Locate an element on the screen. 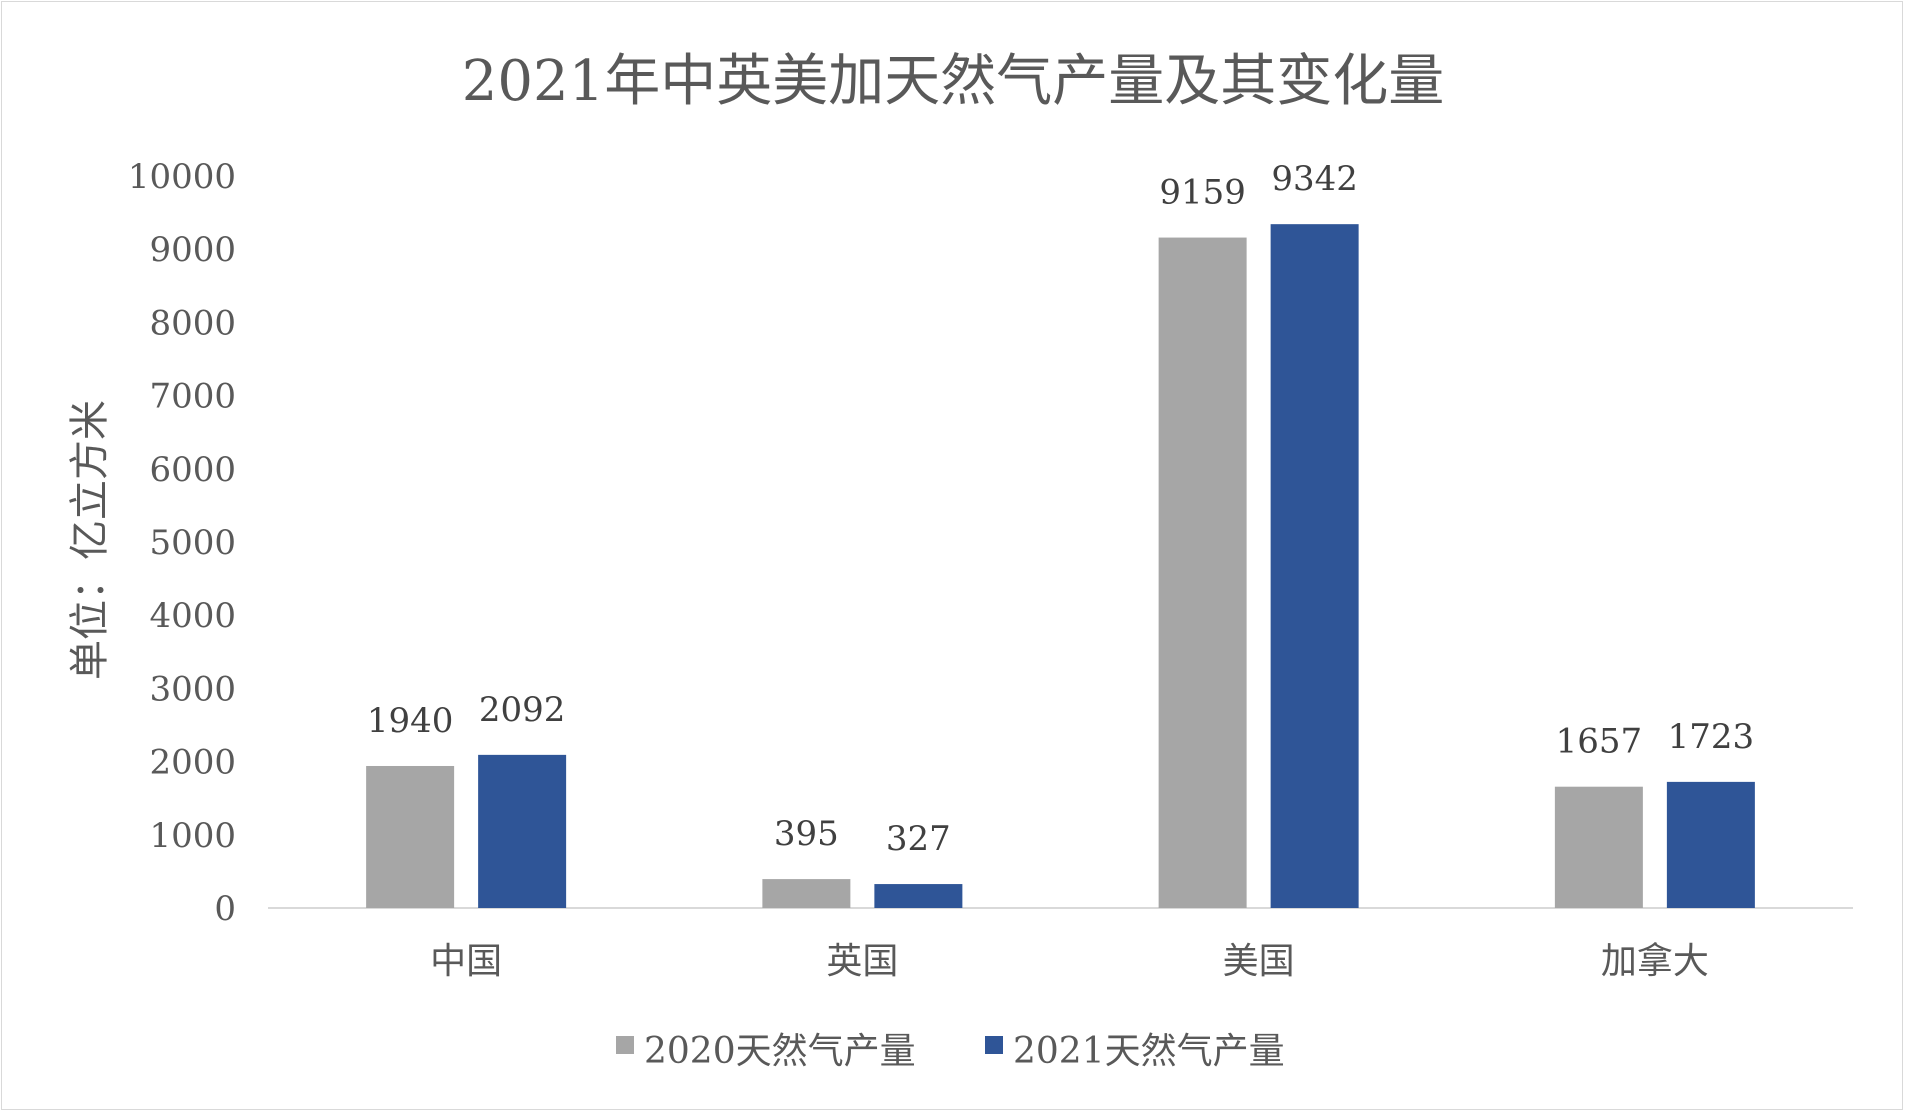 The image size is (1906, 1113). y-tick-label: 1000 is located at coordinates (192, 836).